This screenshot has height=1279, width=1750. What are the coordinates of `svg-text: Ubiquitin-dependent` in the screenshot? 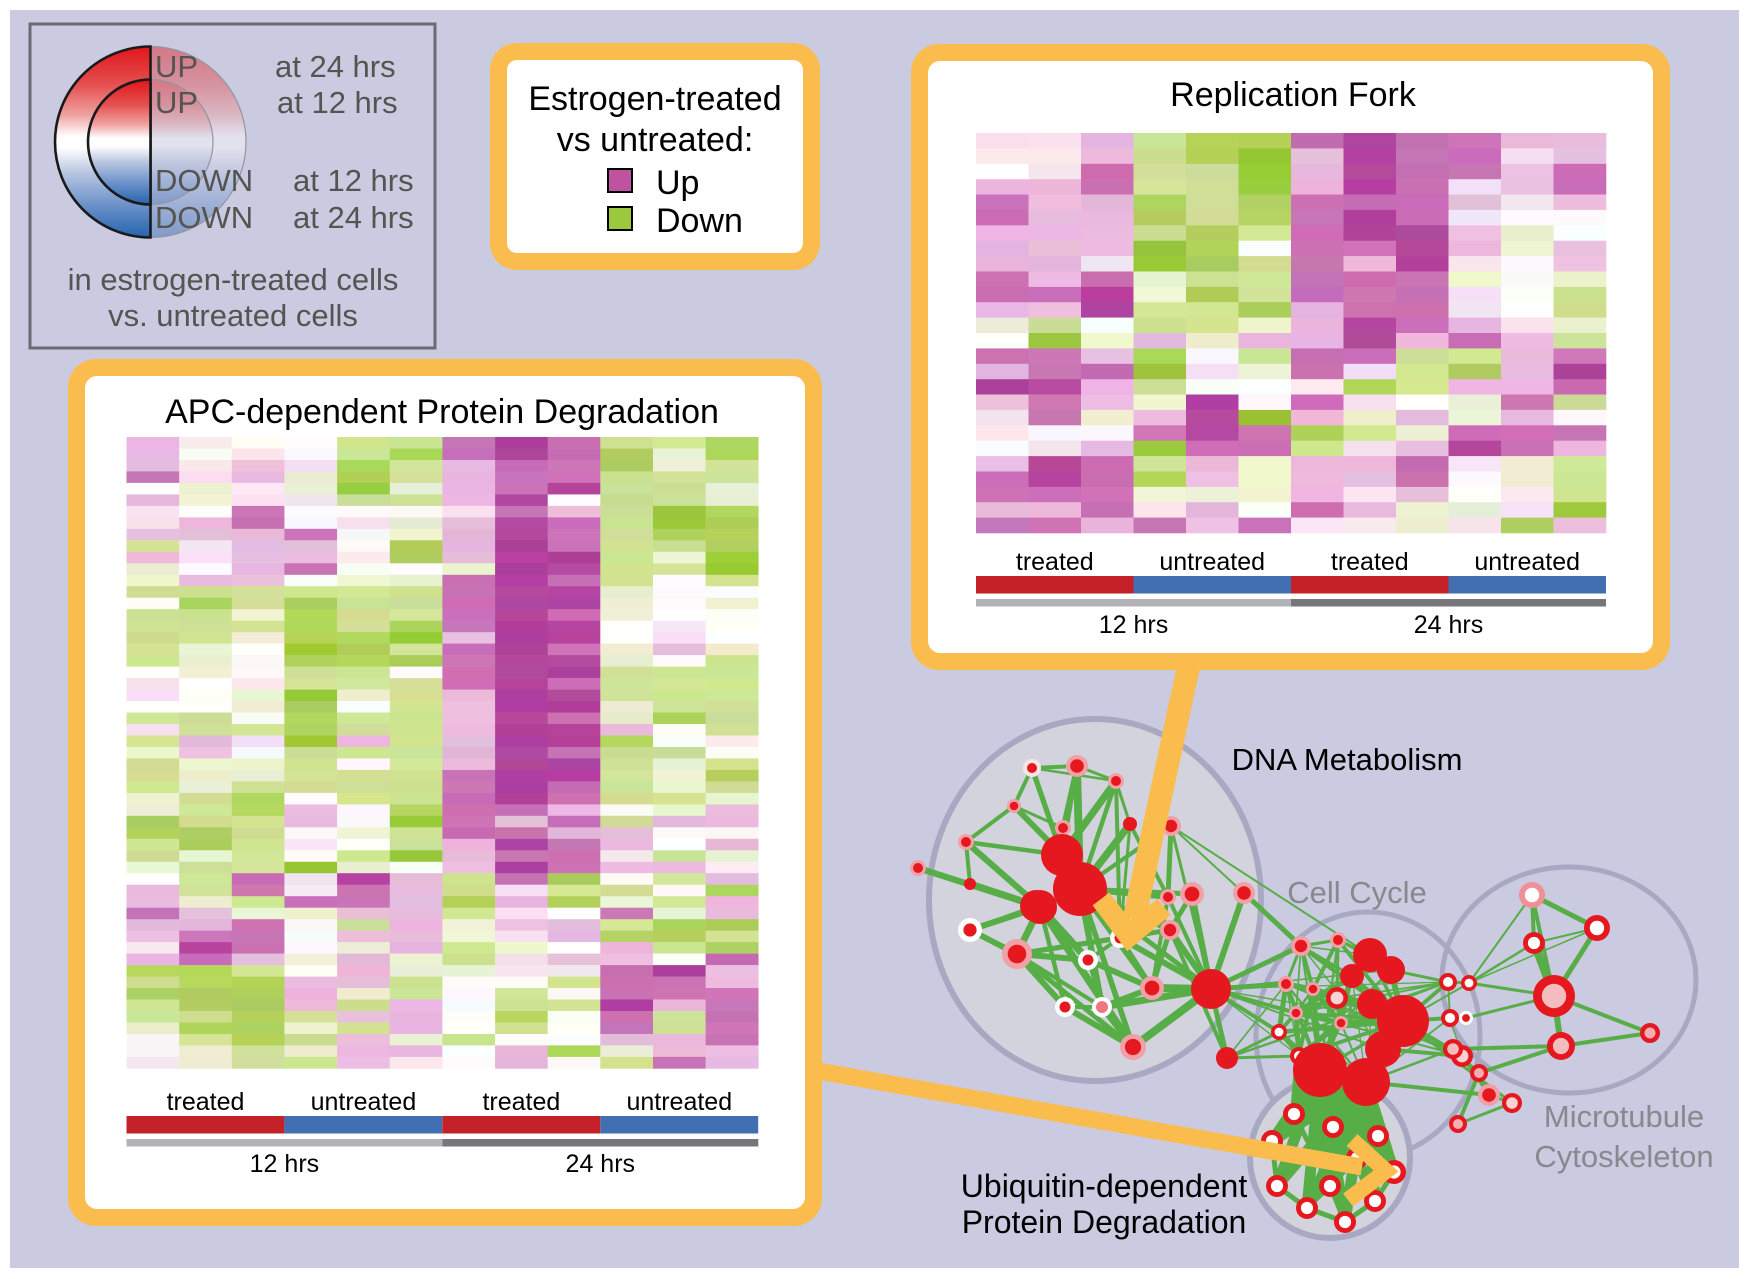 It's located at (1104, 1186).